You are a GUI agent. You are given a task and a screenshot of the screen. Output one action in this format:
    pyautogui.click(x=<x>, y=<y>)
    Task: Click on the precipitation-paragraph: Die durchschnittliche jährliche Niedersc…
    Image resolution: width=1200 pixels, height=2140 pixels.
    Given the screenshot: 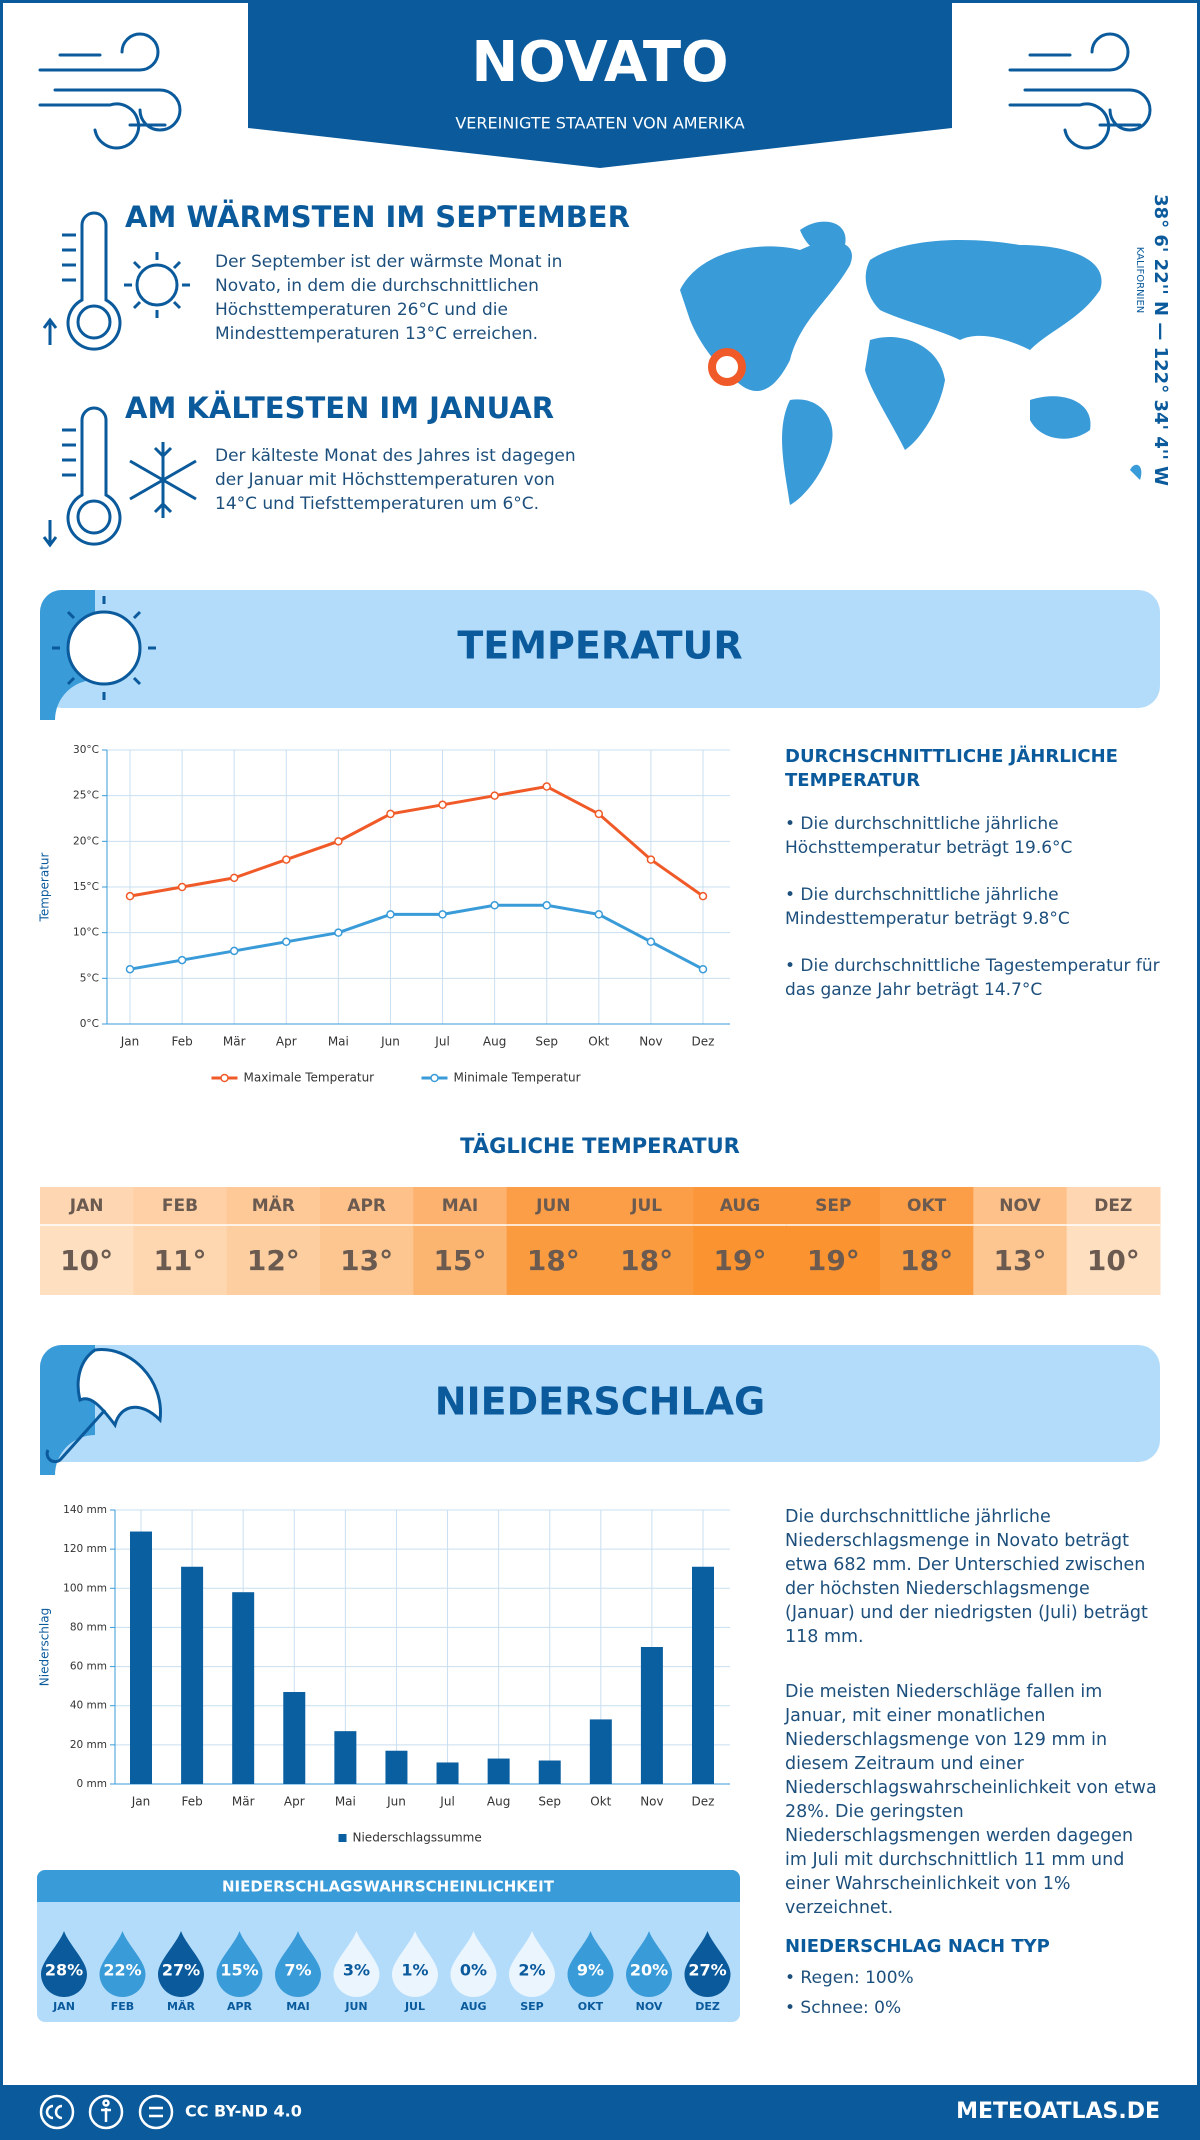 What is the action you would take?
    pyautogui.click(x=966, y=1577)
    